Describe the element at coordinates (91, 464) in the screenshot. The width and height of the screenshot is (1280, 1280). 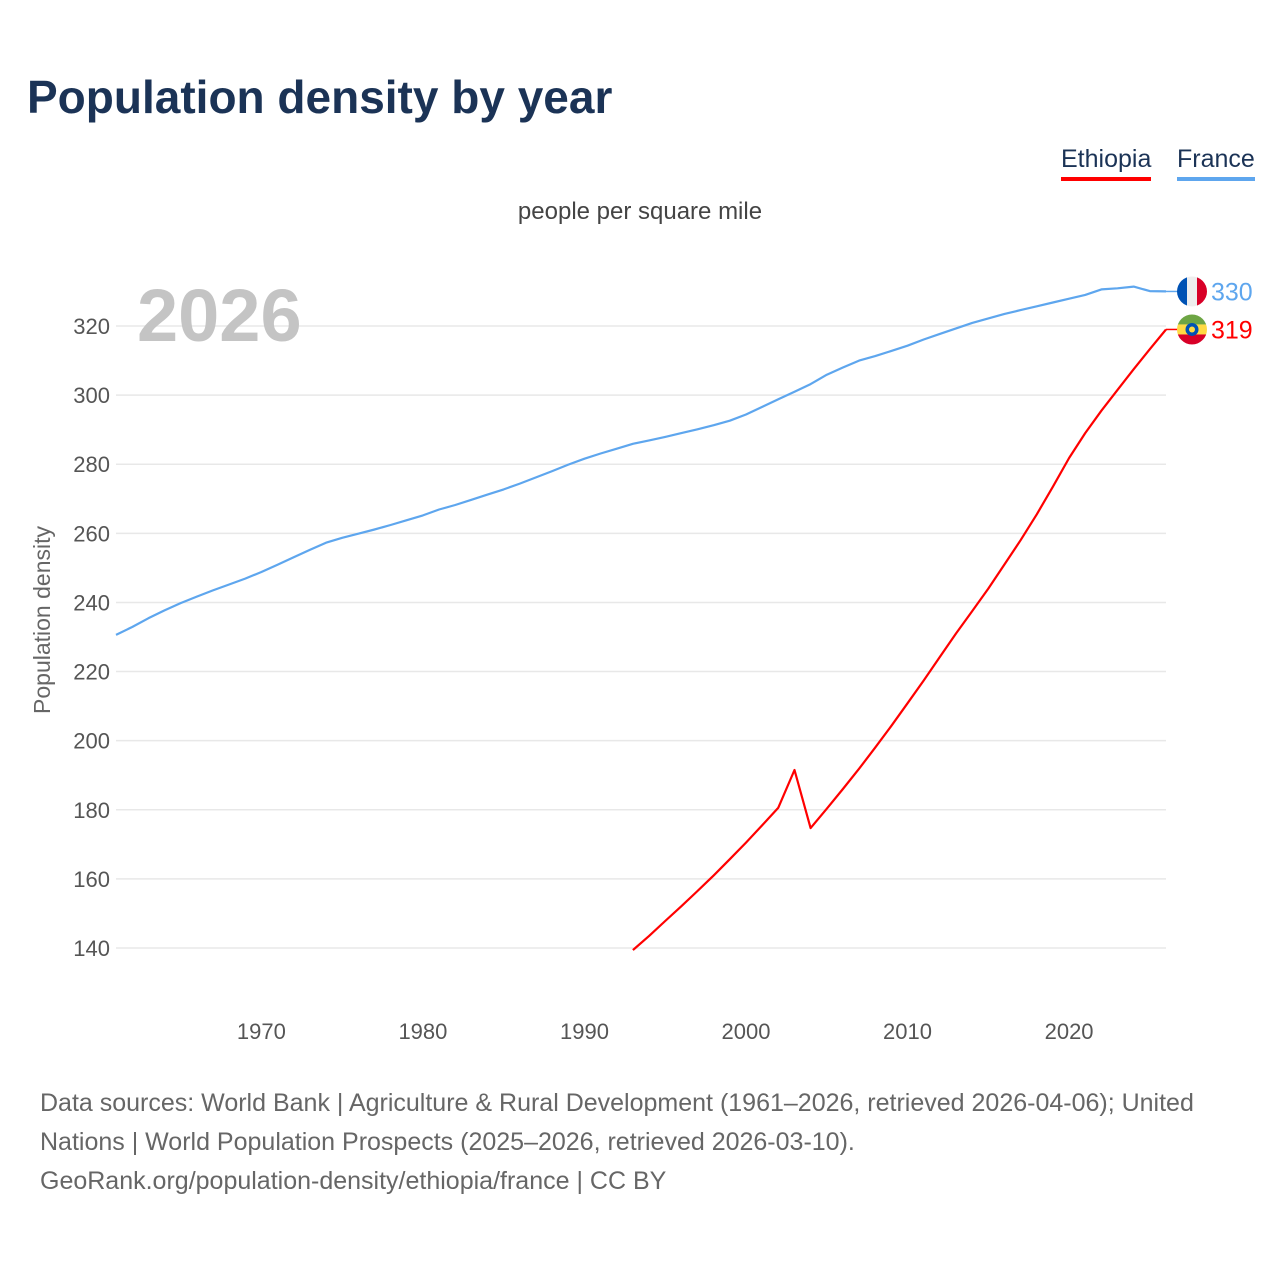
I see `y-tick-label: 280` at that location.